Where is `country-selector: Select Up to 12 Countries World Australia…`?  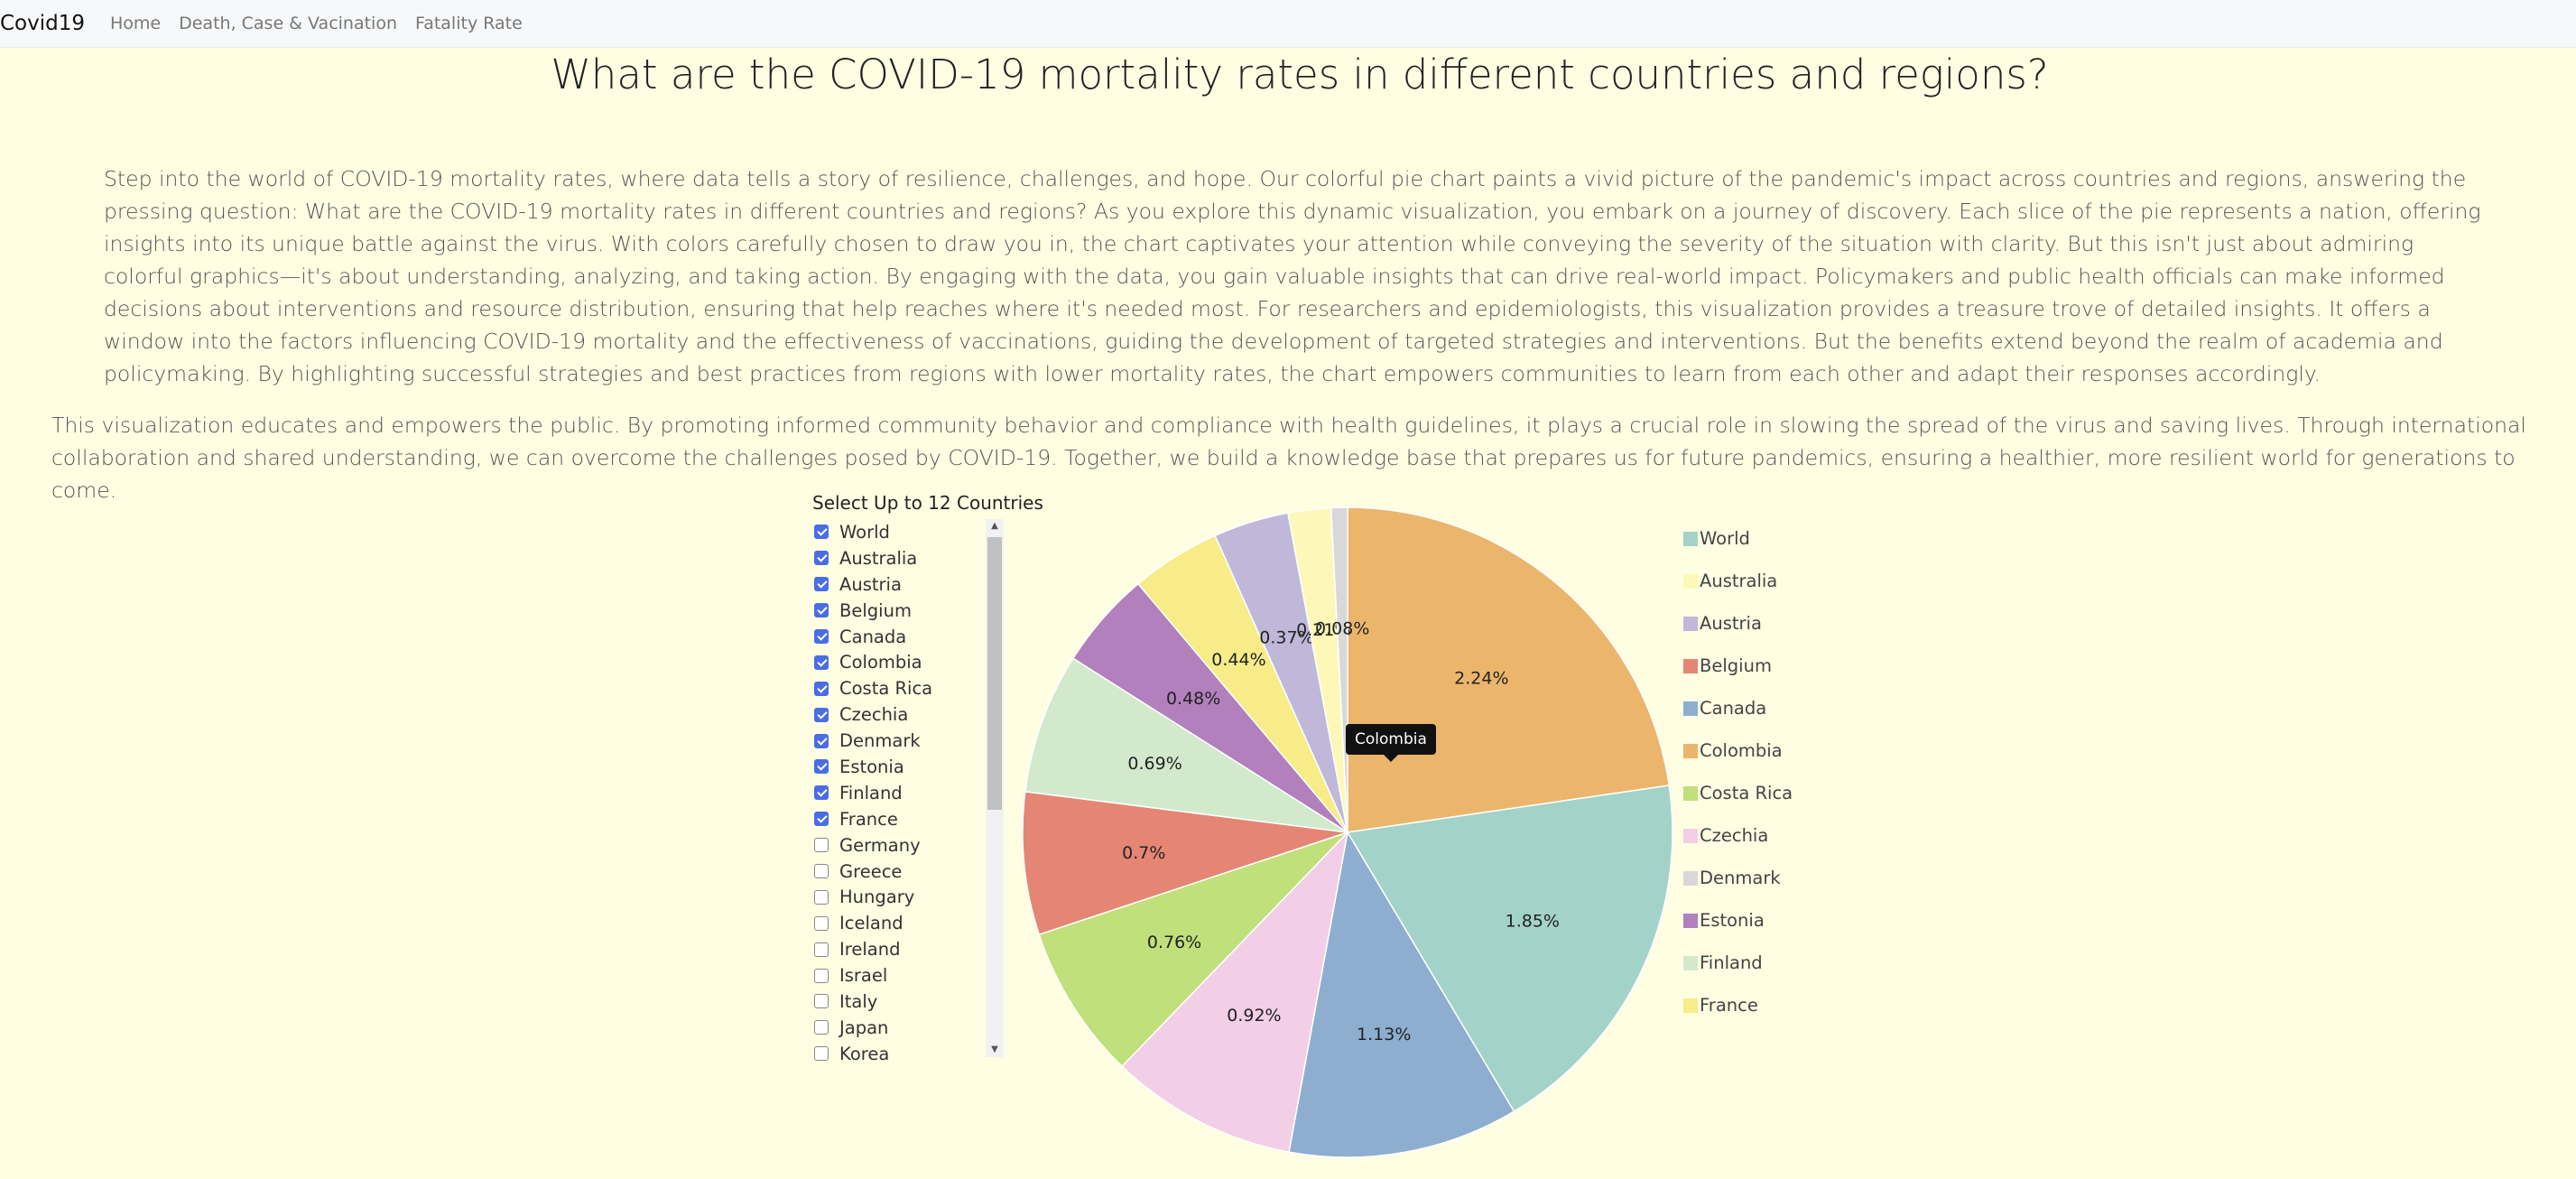
country-selector: Select Up to 12 Countries World Australia… is located at coordinates (927, 778).